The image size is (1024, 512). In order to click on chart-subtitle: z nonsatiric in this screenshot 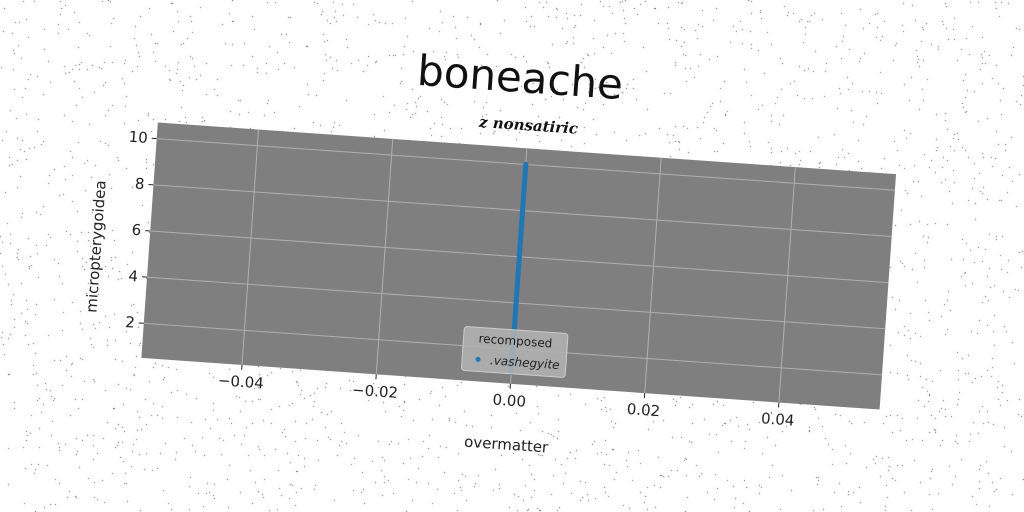, I will do `click(527, 125)`.